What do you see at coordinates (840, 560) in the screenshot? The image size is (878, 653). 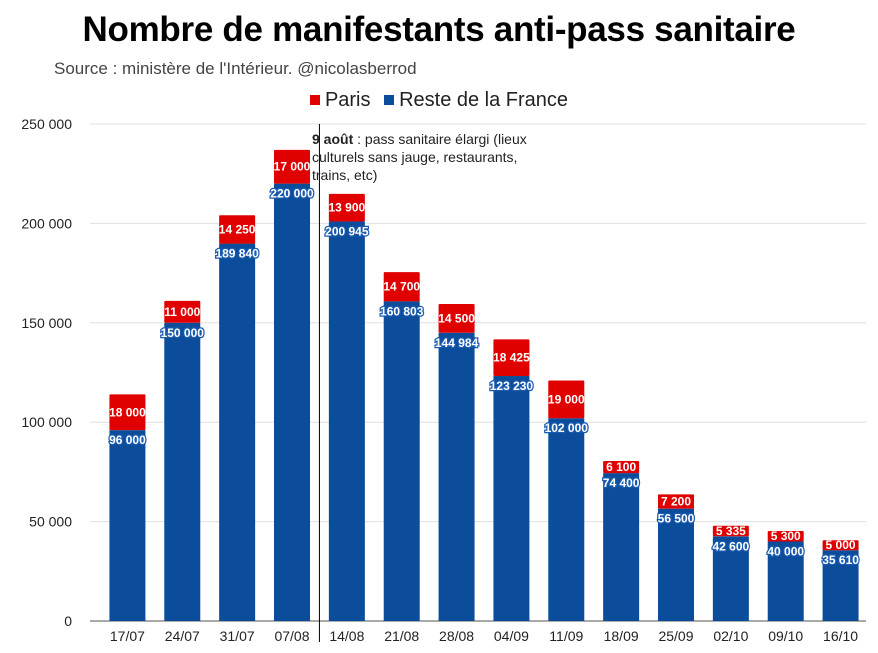 I see `data-label-reste: 35 610` at bounding box center [840, 560].